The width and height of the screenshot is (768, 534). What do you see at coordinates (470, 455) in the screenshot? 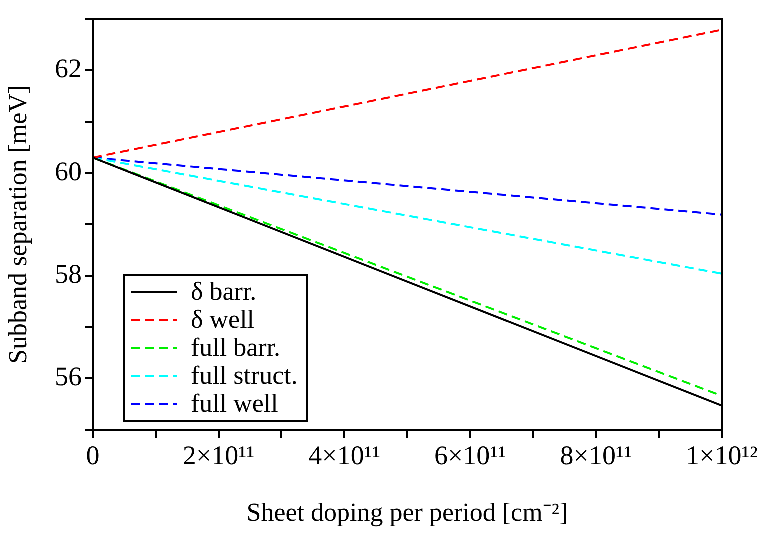
I see `x-tick-label: 6×10¹¹` at bounding box center [470, 455].